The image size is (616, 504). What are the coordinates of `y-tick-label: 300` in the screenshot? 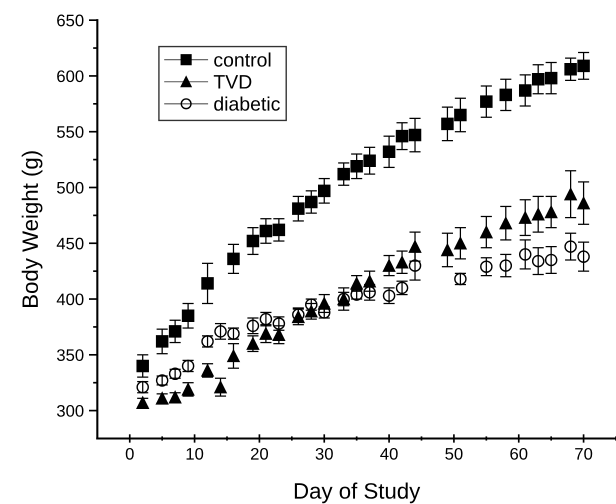 It's located at (70, 410).